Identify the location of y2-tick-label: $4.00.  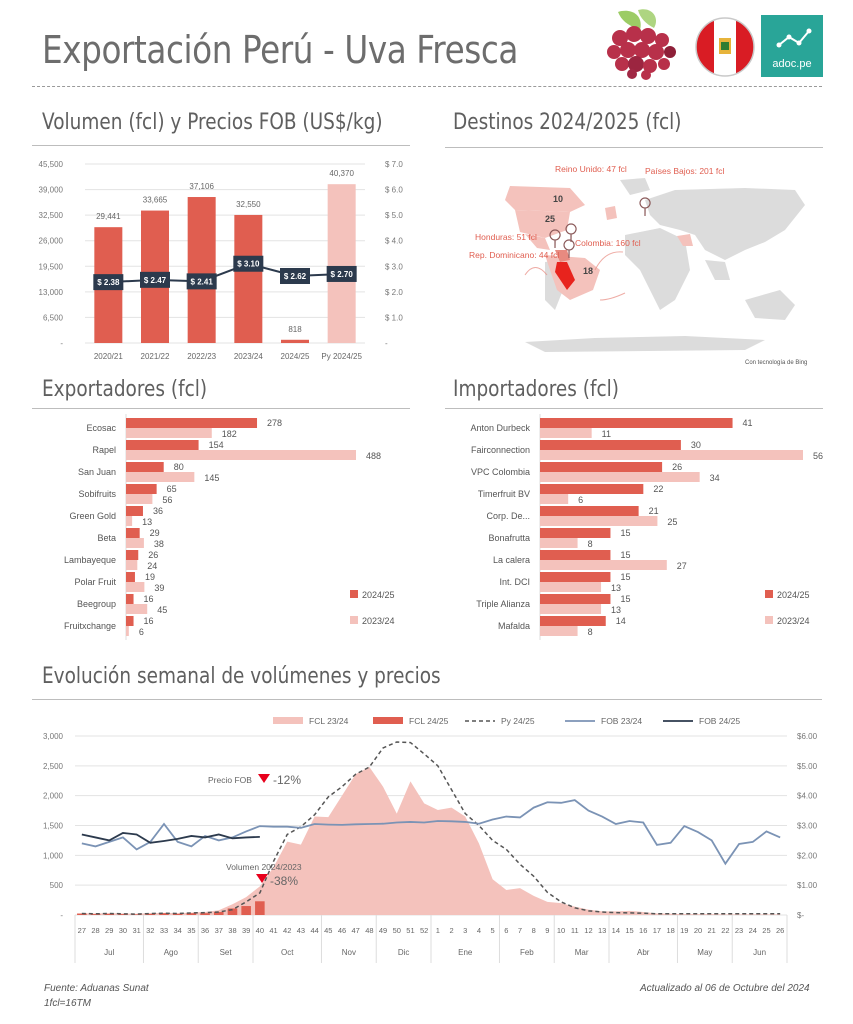
(807, 796).